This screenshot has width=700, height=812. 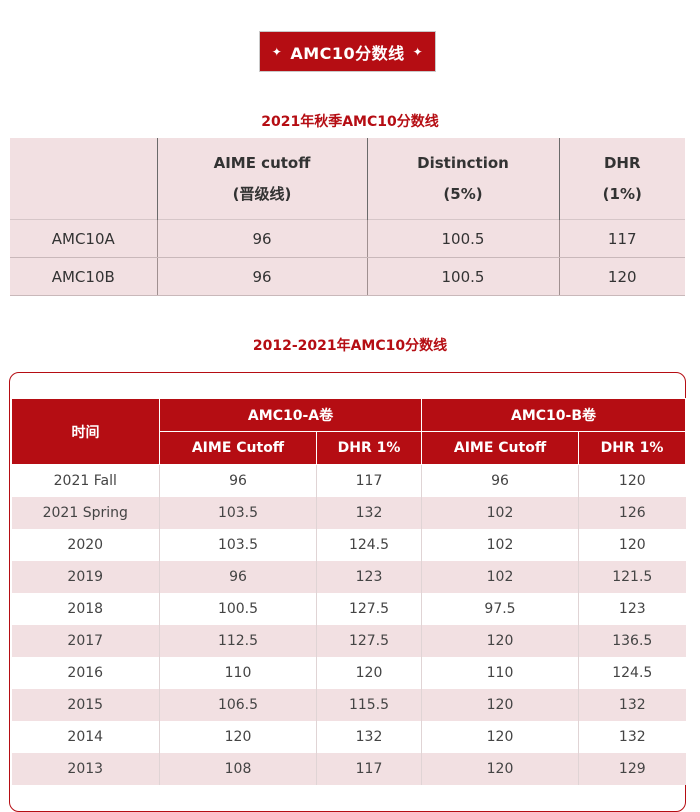 I want to click on header-group-a: AMC10-A卷, so click(x=290, y=415).